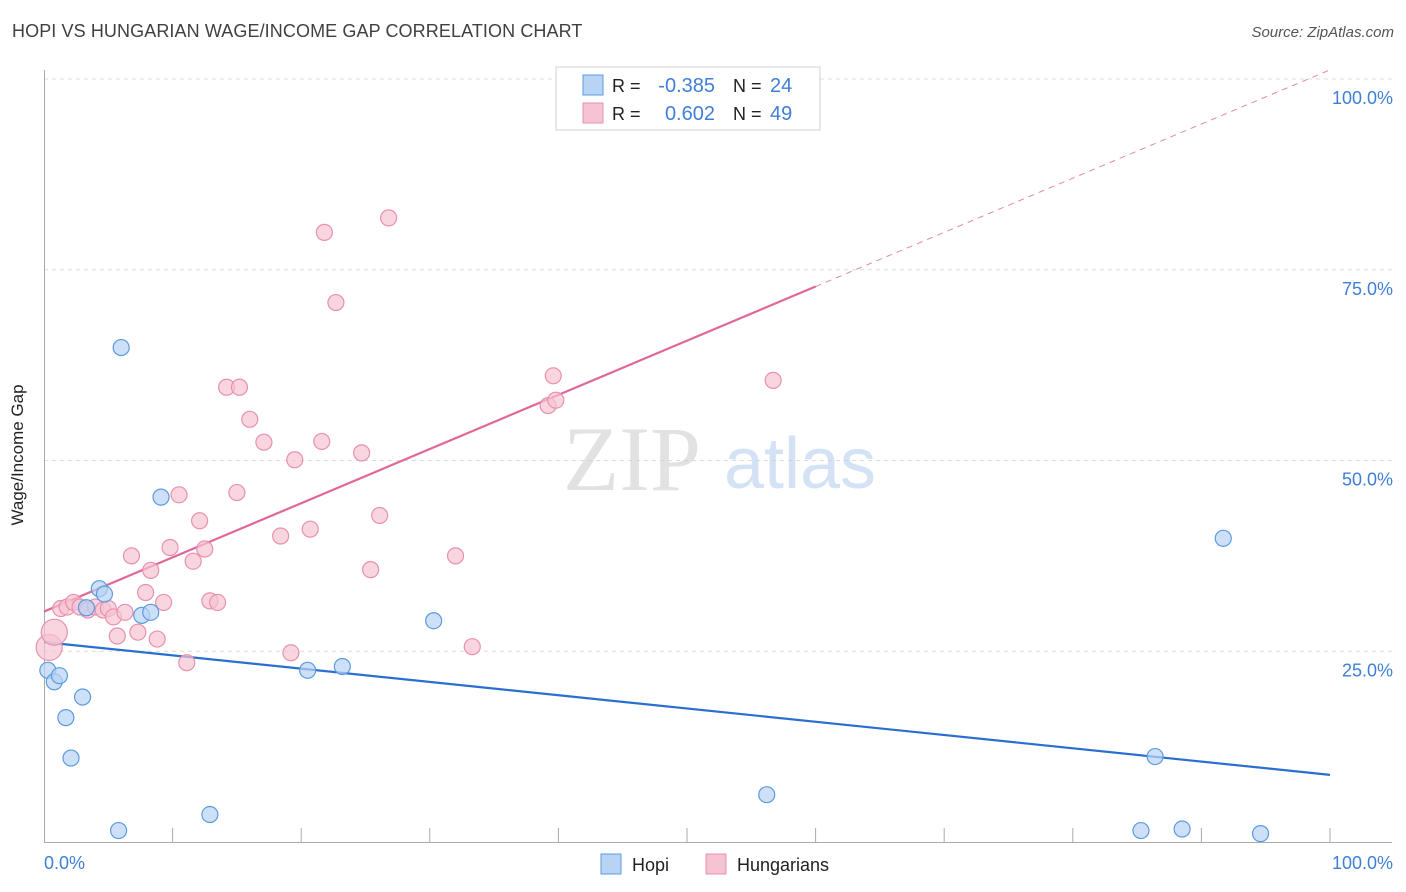 The width and height of the screenshot is (1406, 892). I want to click on legend-hopi-swatch, so click(611, 864).